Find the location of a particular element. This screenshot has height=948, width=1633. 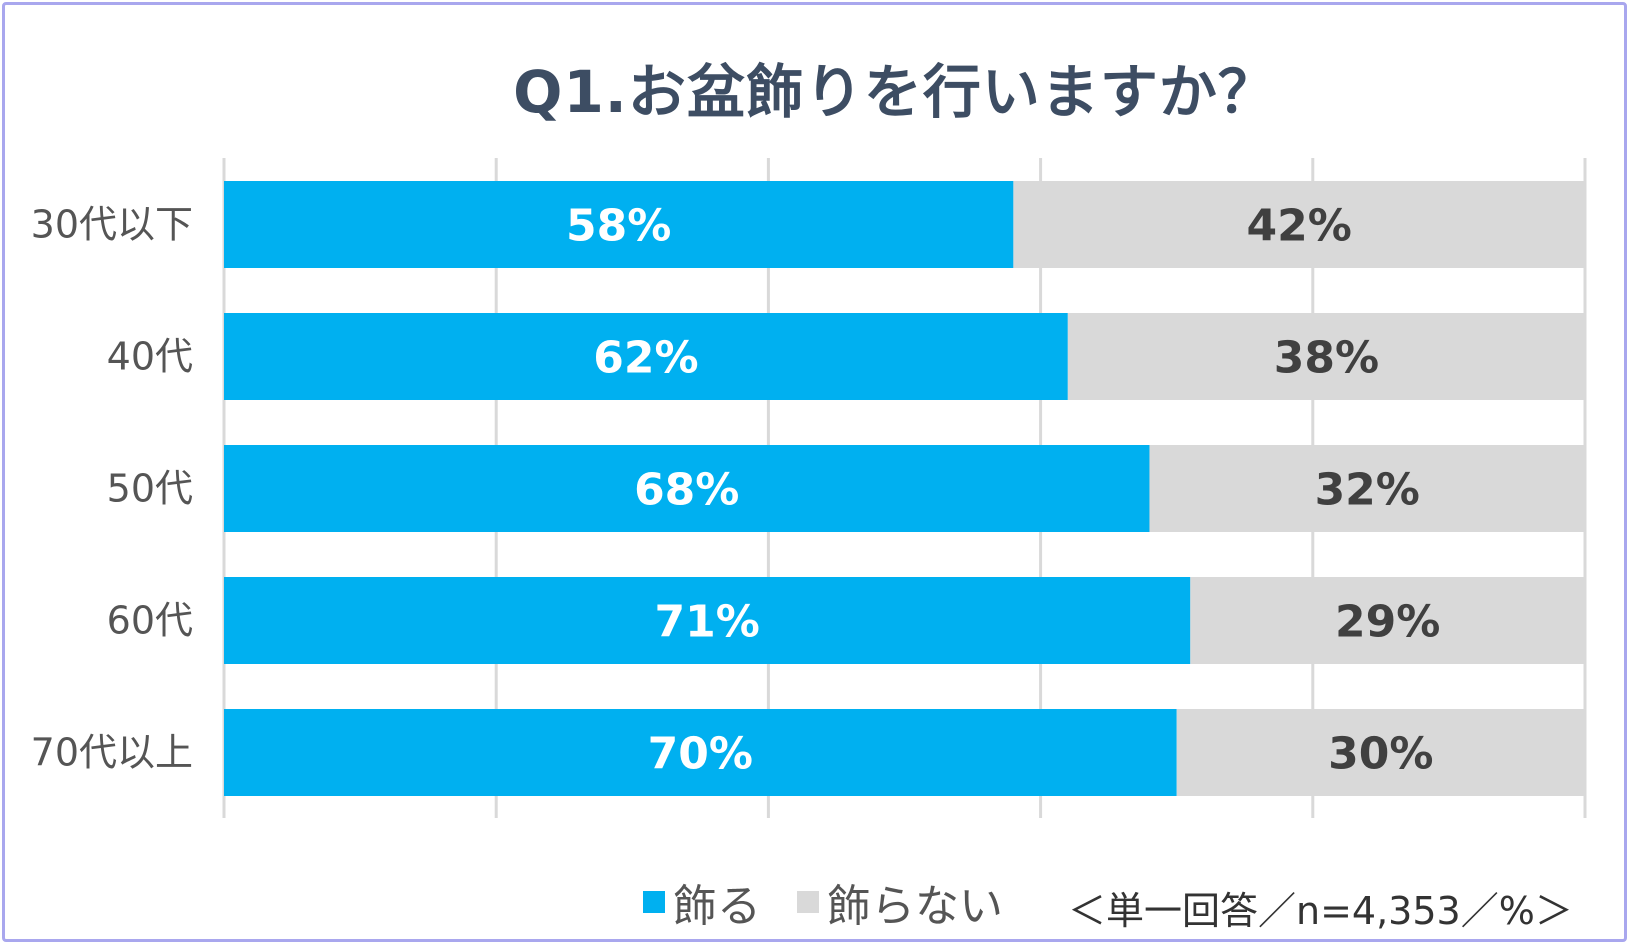

data-label: 68% is located at coordinates (686, 490).